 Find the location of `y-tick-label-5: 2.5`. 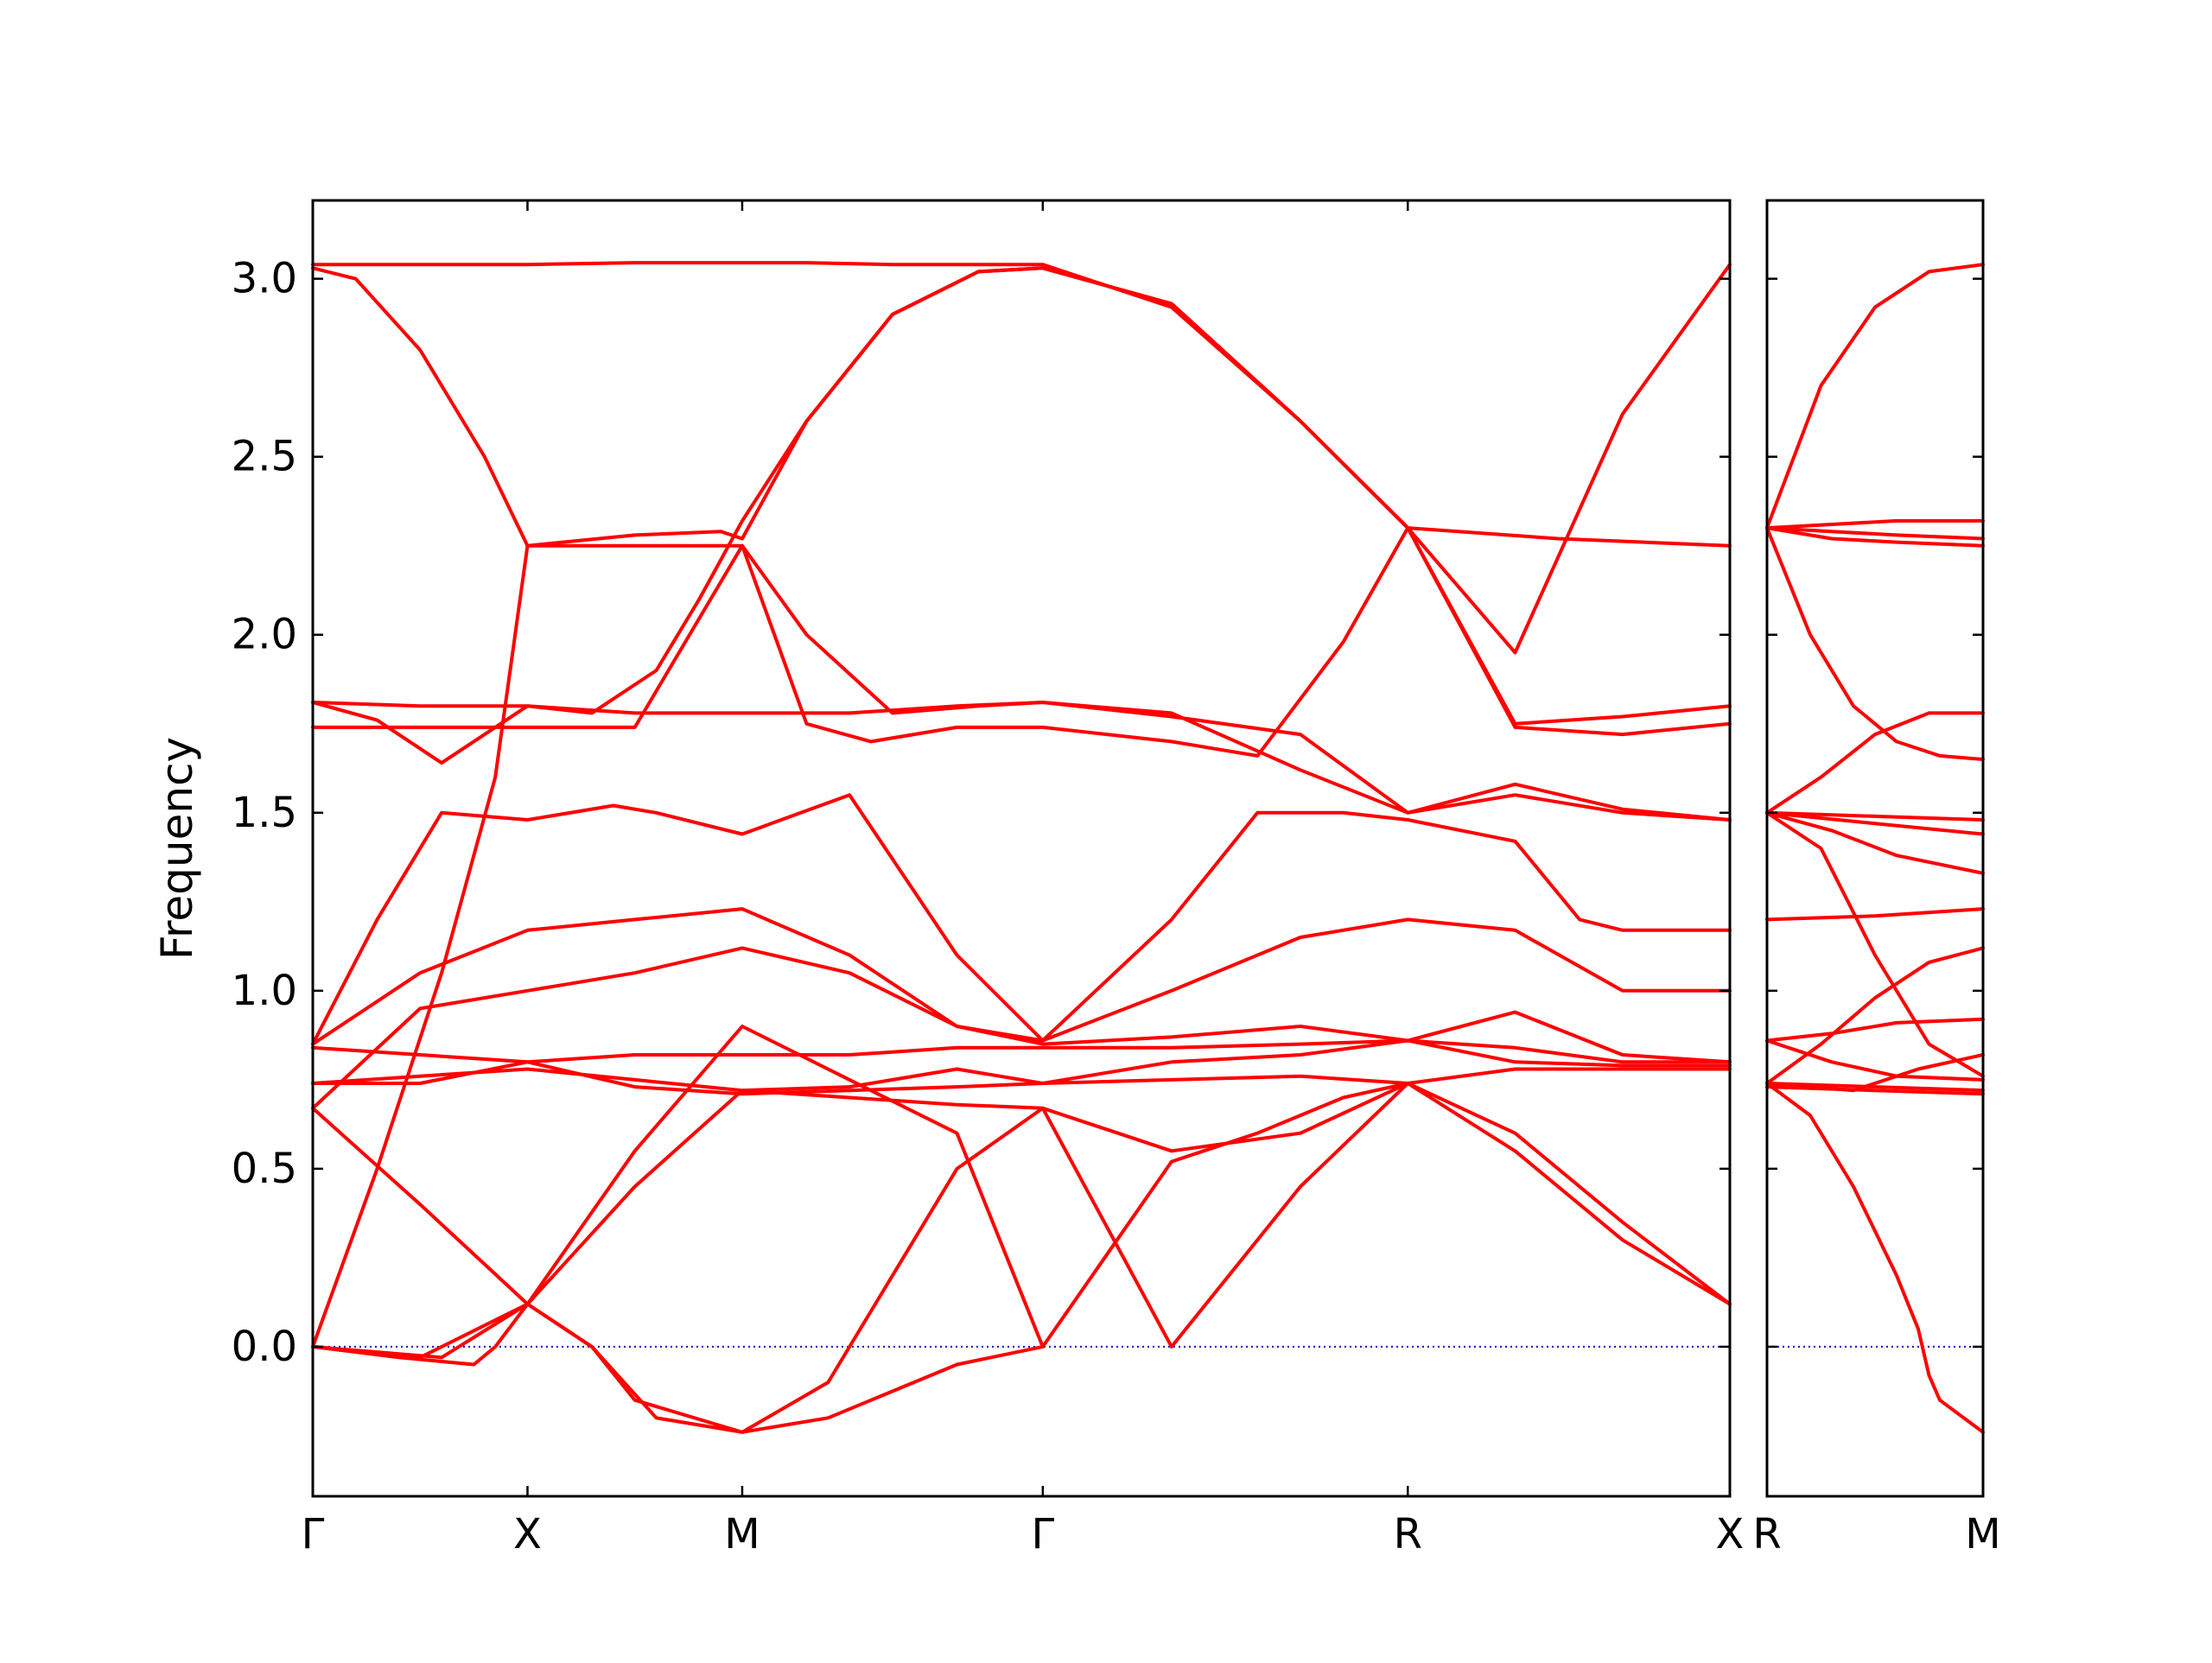

y-tick-label-5: 2.5 is located at coordinates (264, 457).